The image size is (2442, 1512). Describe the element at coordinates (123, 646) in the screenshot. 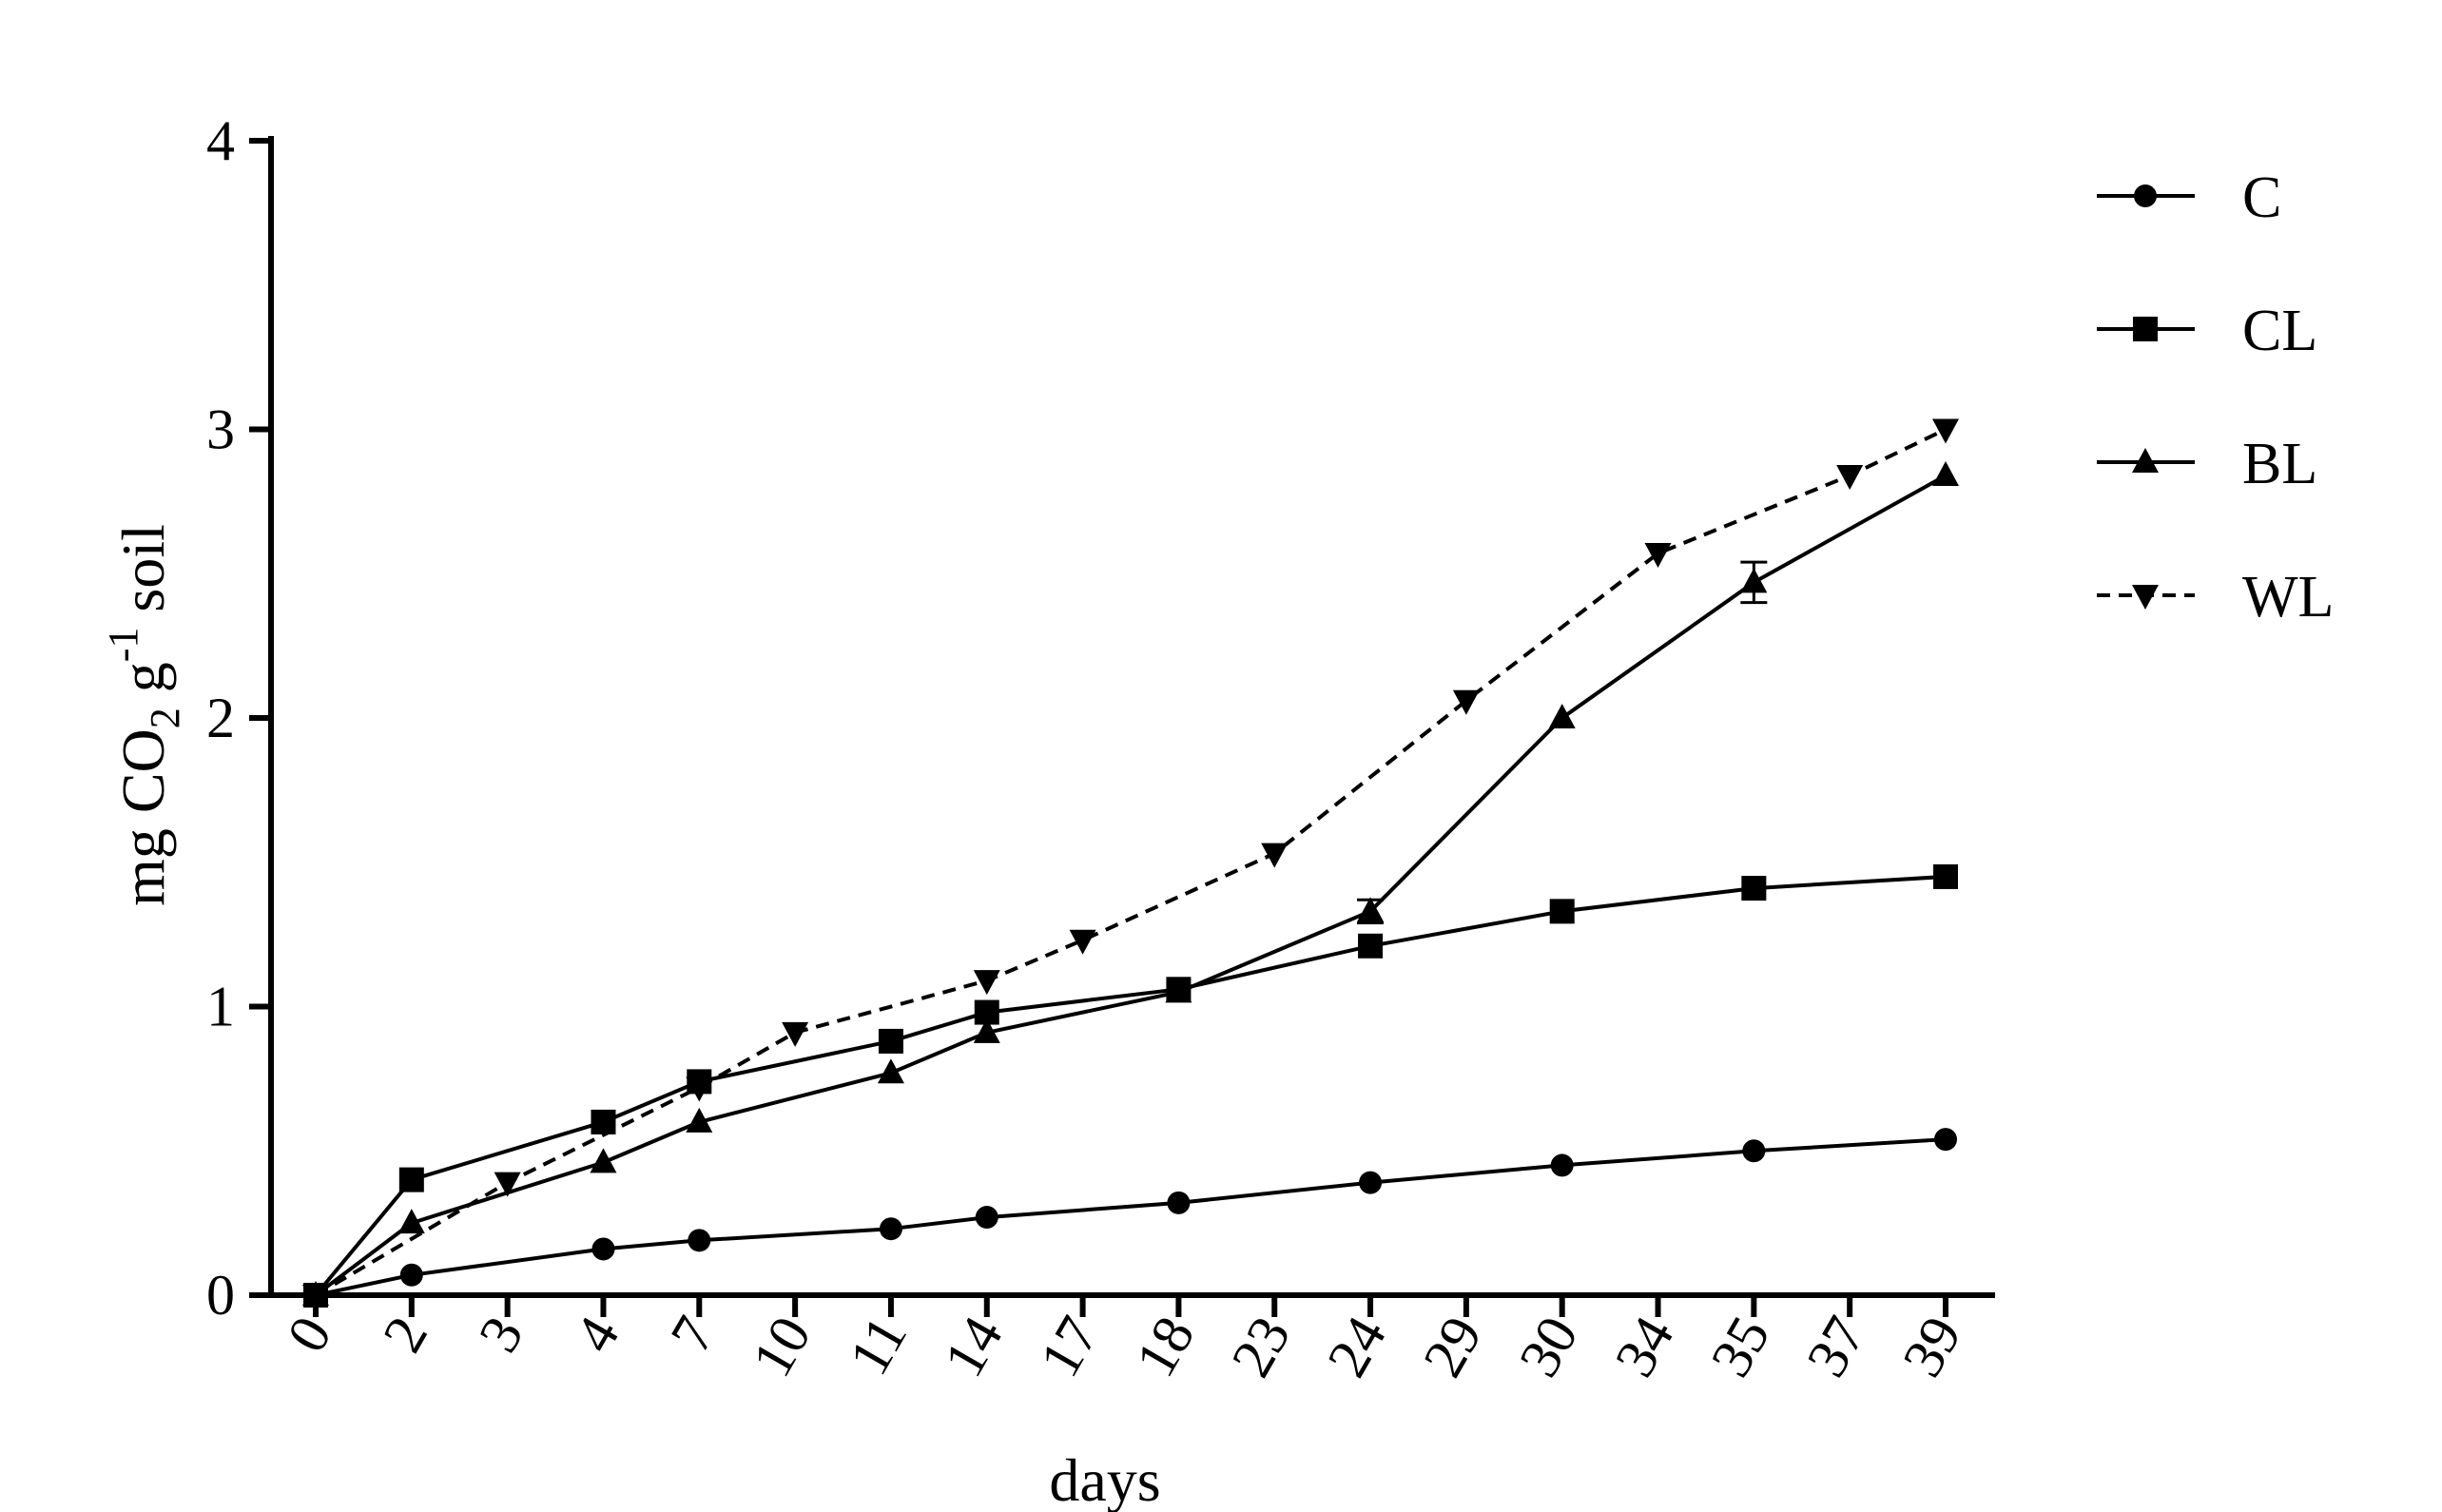

I see `y-axis-title-superscript: -1` at that location.